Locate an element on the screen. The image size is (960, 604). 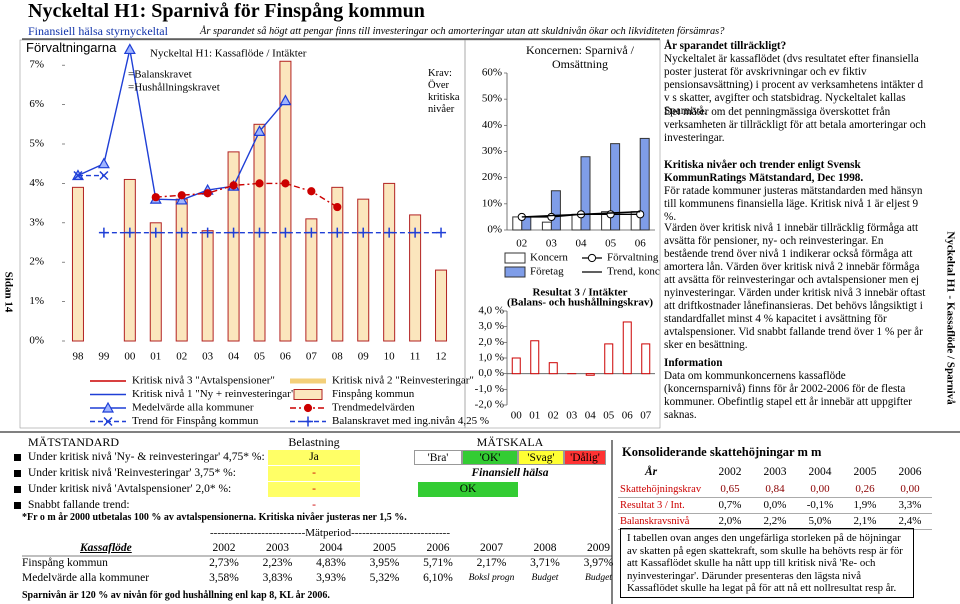
scale-cell: 'Dålig' is located at coordinates (585, 457).